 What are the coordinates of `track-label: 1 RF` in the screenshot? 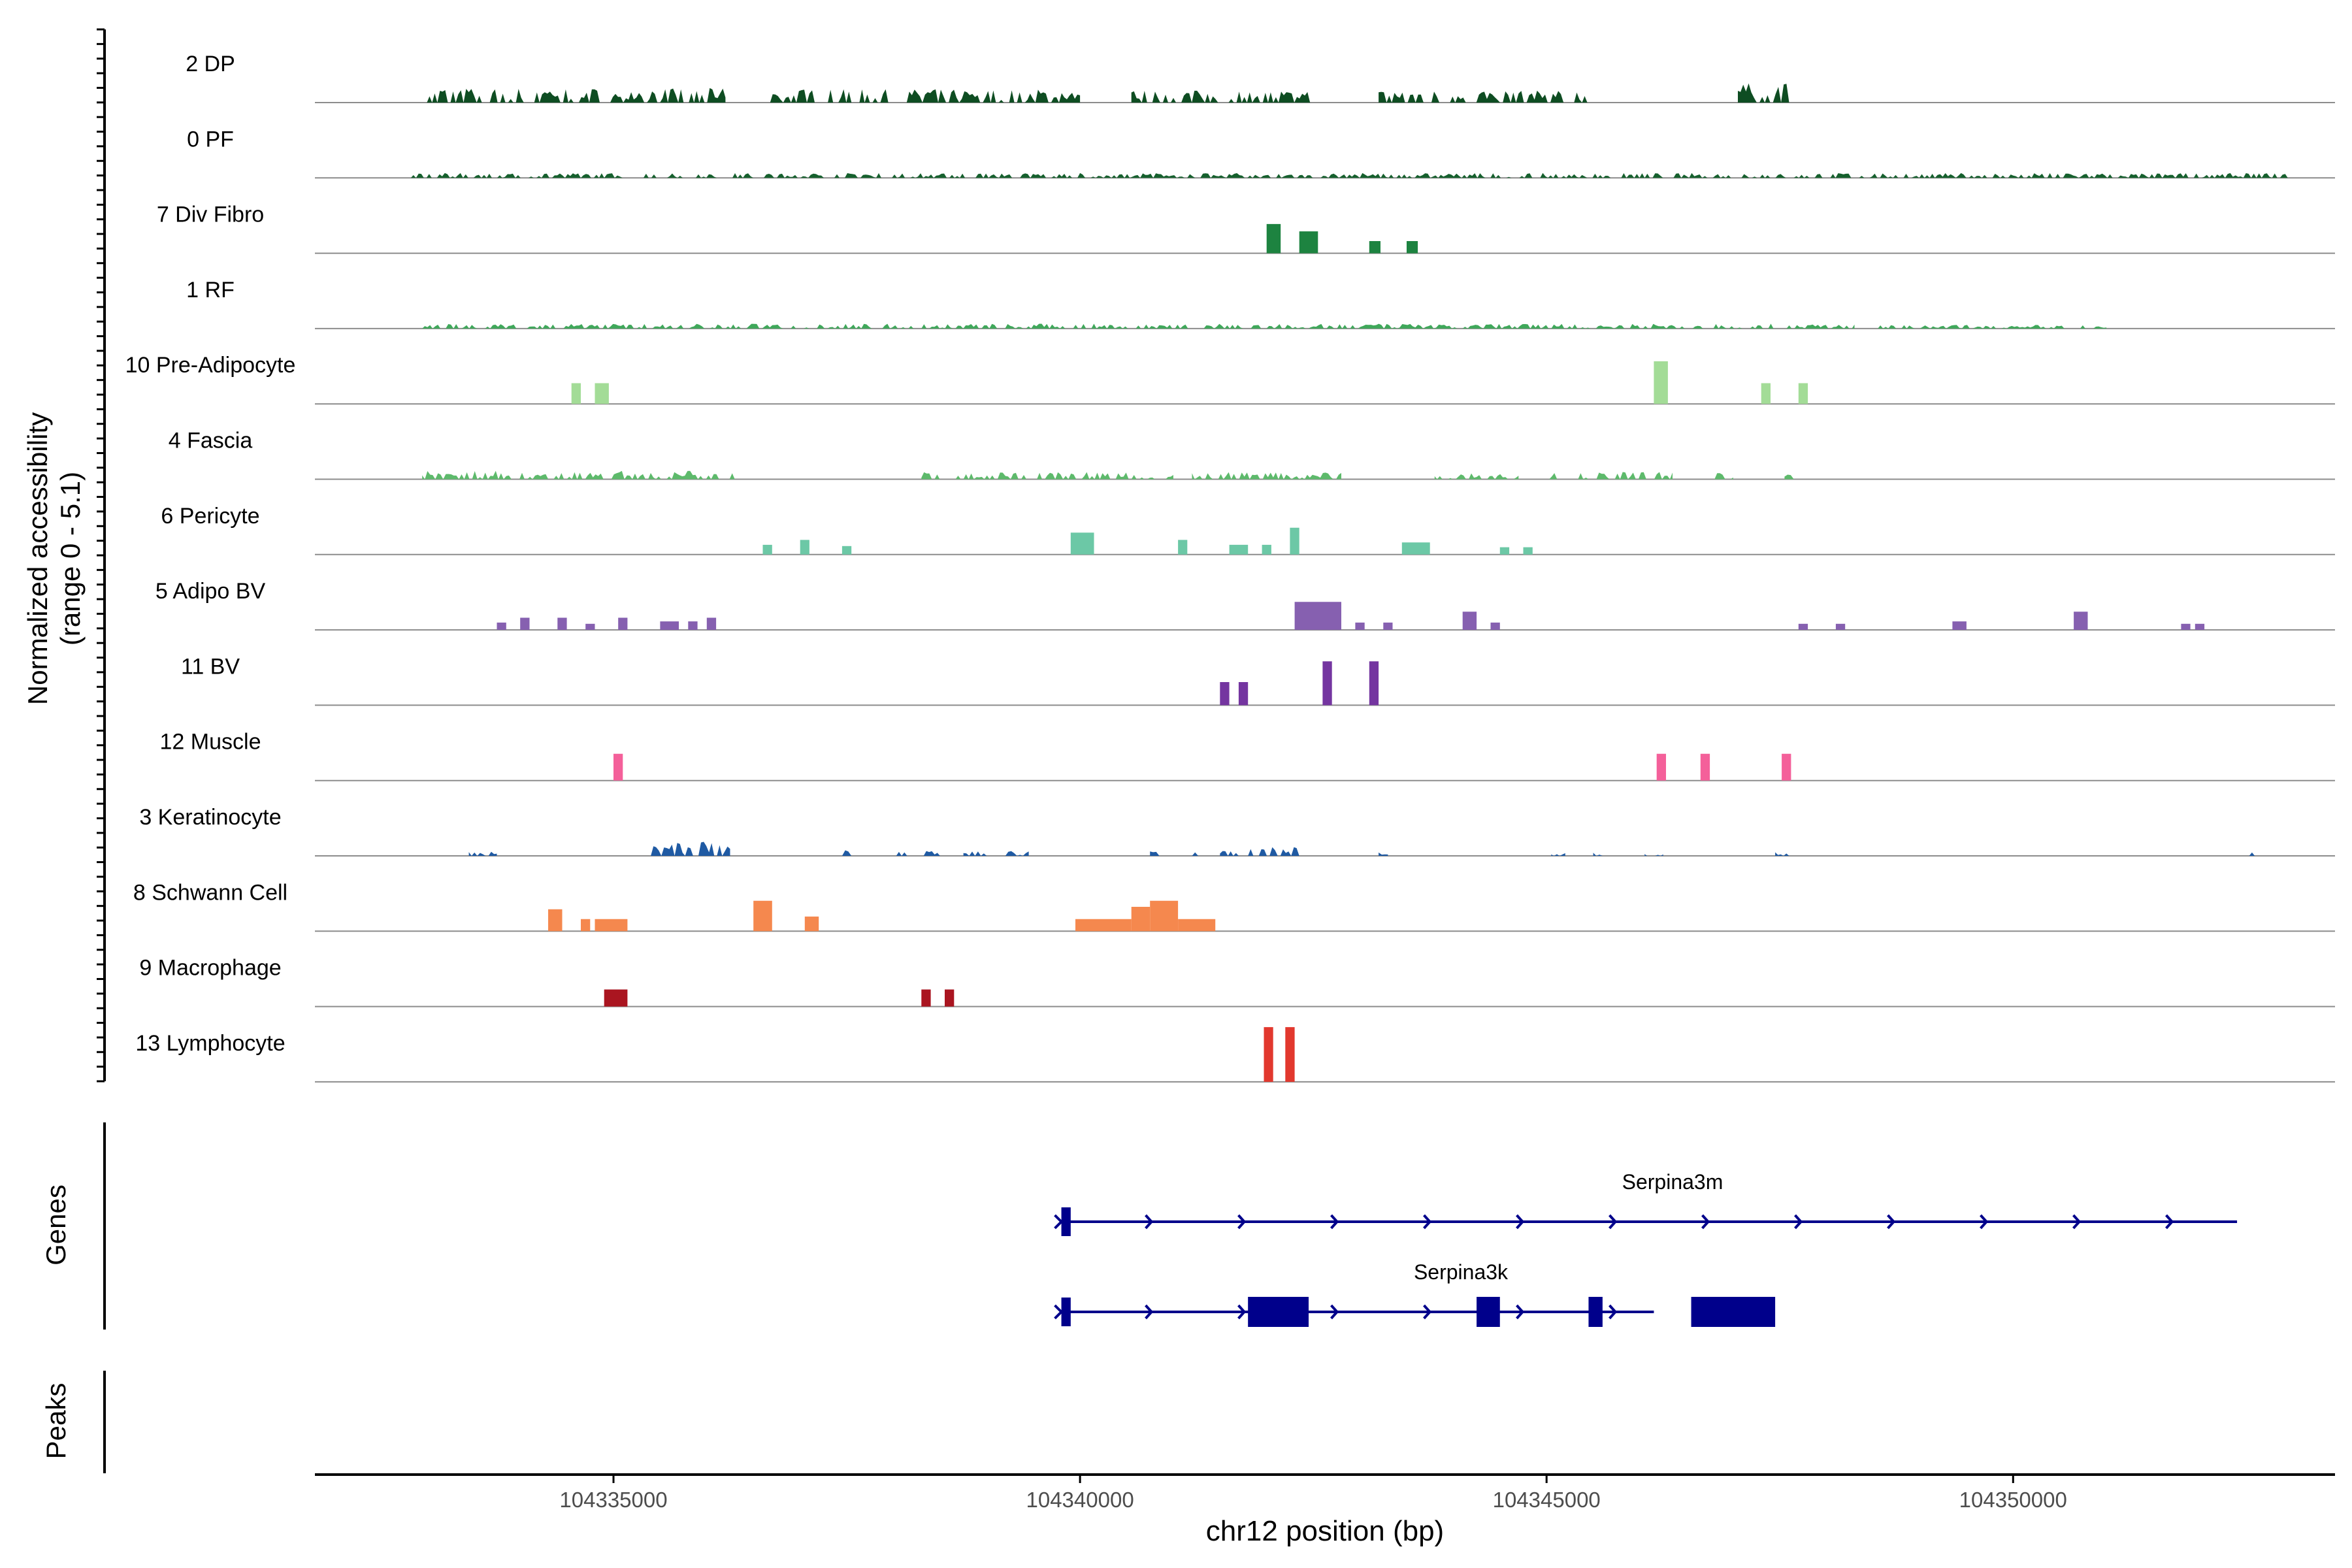 It's located at (210, 290).